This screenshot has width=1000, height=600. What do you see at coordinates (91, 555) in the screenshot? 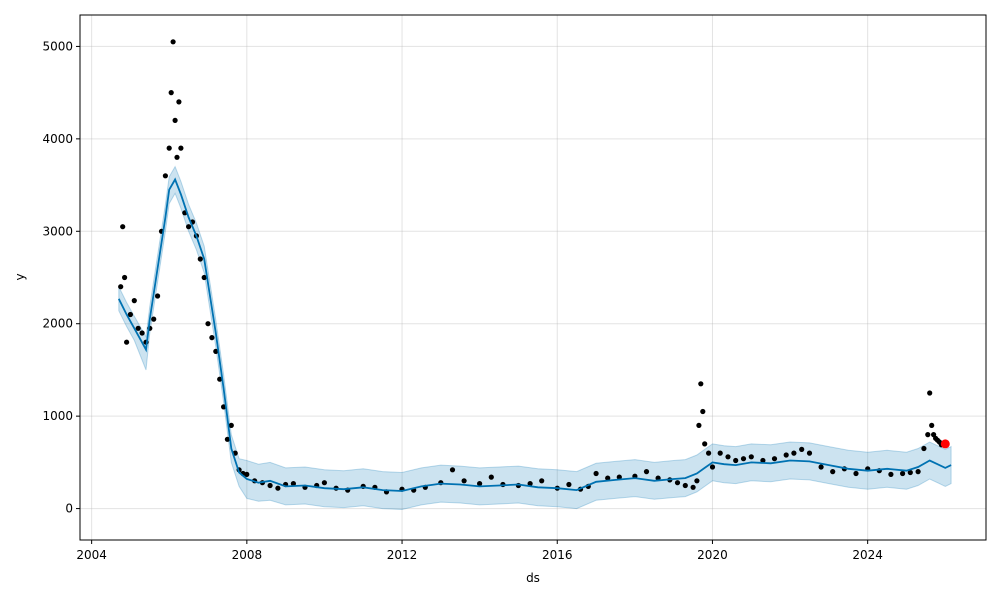
I see `x-tick-label-0: 2004` at bounding box center [91, 555].